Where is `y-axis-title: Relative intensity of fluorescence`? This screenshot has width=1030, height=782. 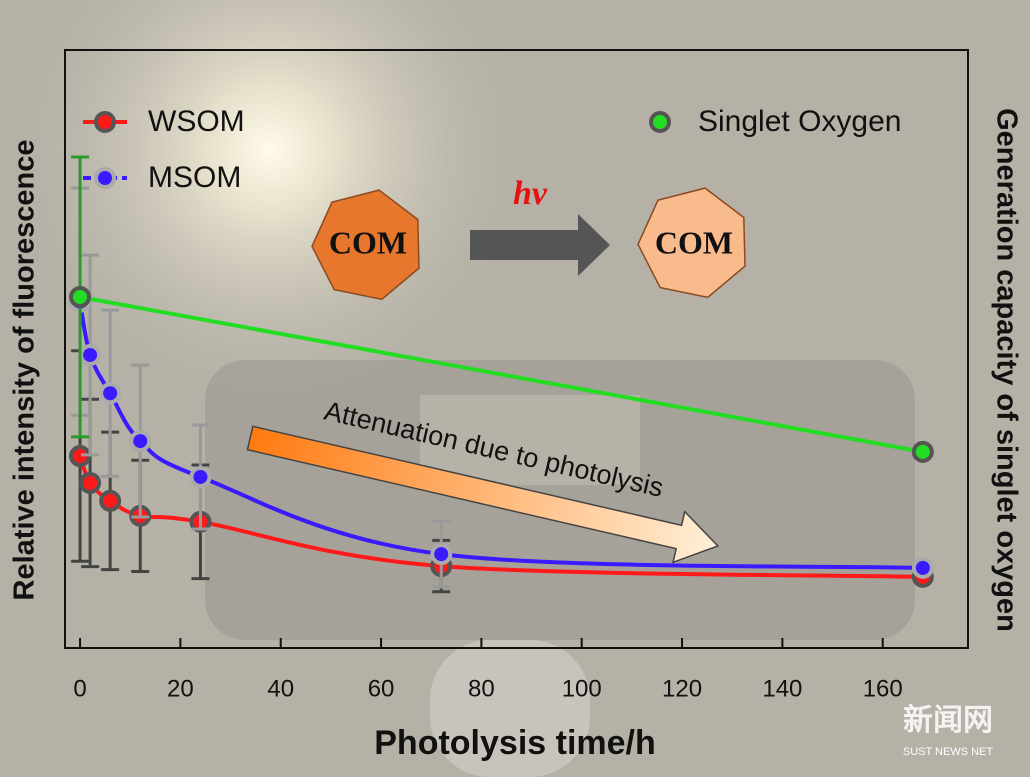
y-axis-title: Relative intensity of fluorescence is located at coordinates (25, 370).